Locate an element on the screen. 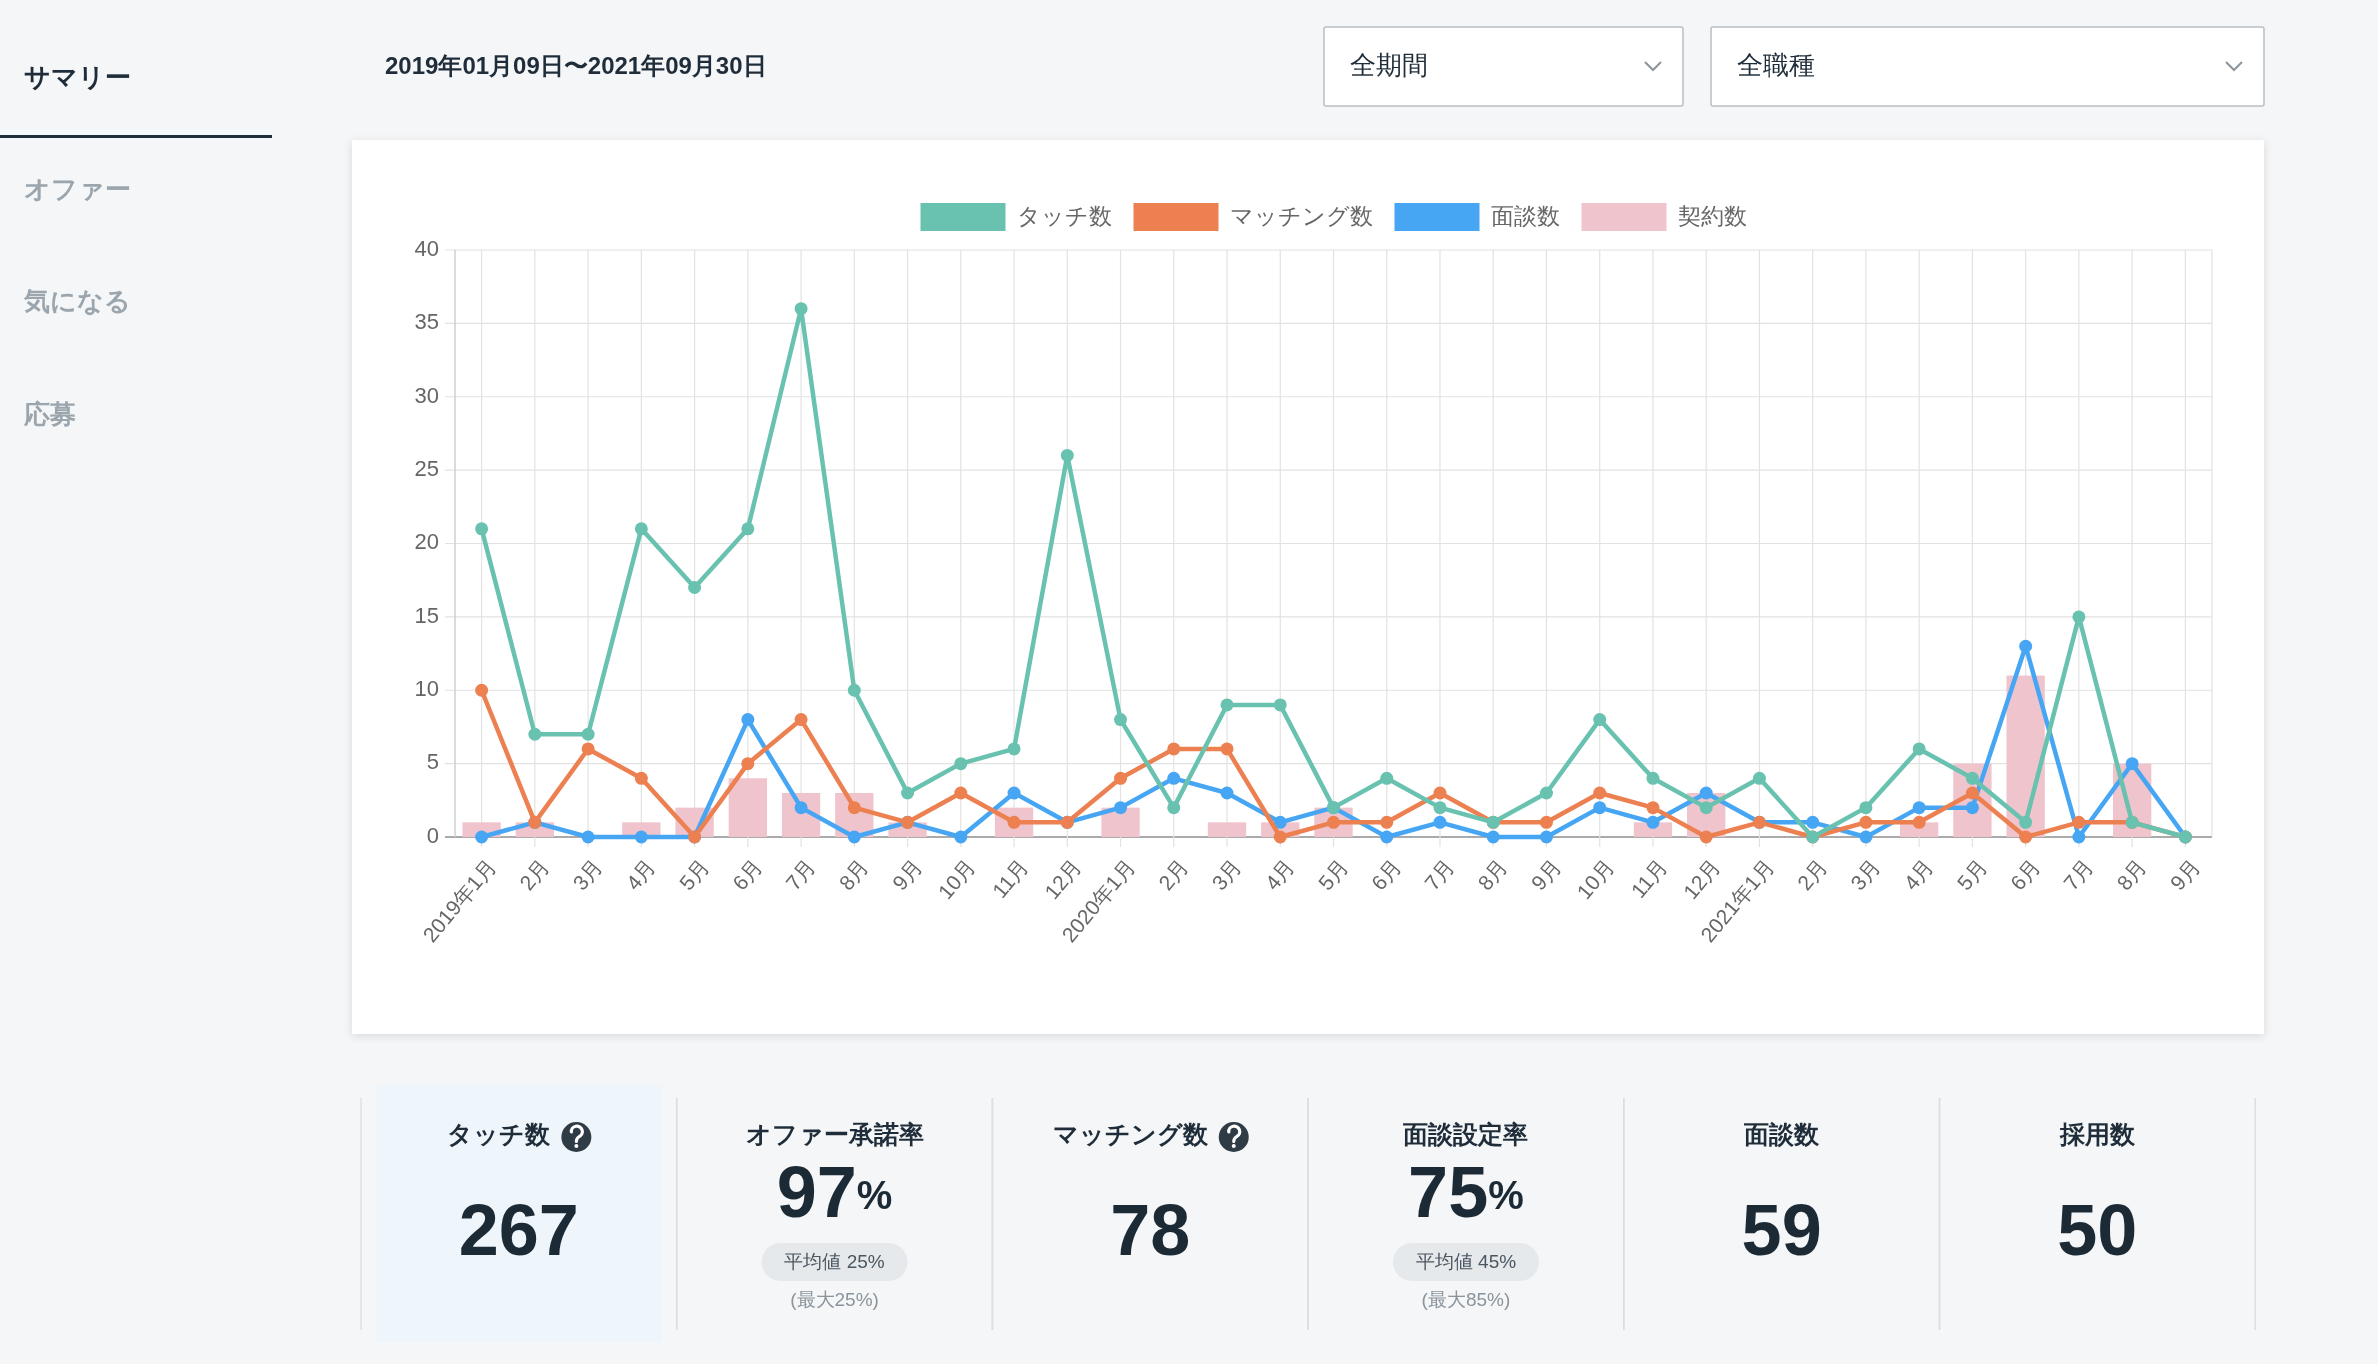  y-tick-label: 5 is located at coordinates (432, 762).